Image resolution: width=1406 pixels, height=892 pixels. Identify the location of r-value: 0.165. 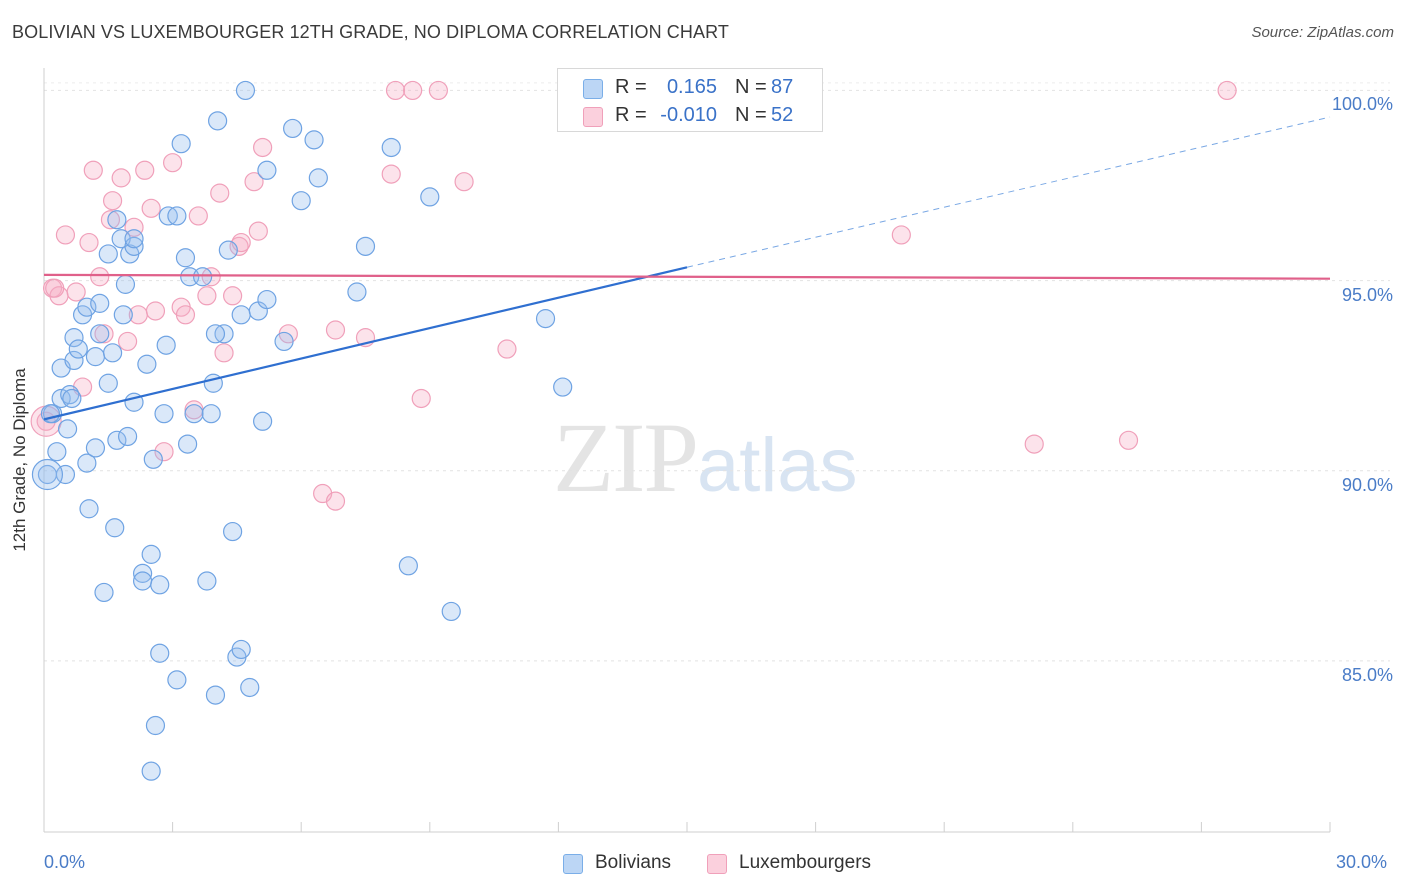
(691, 87).